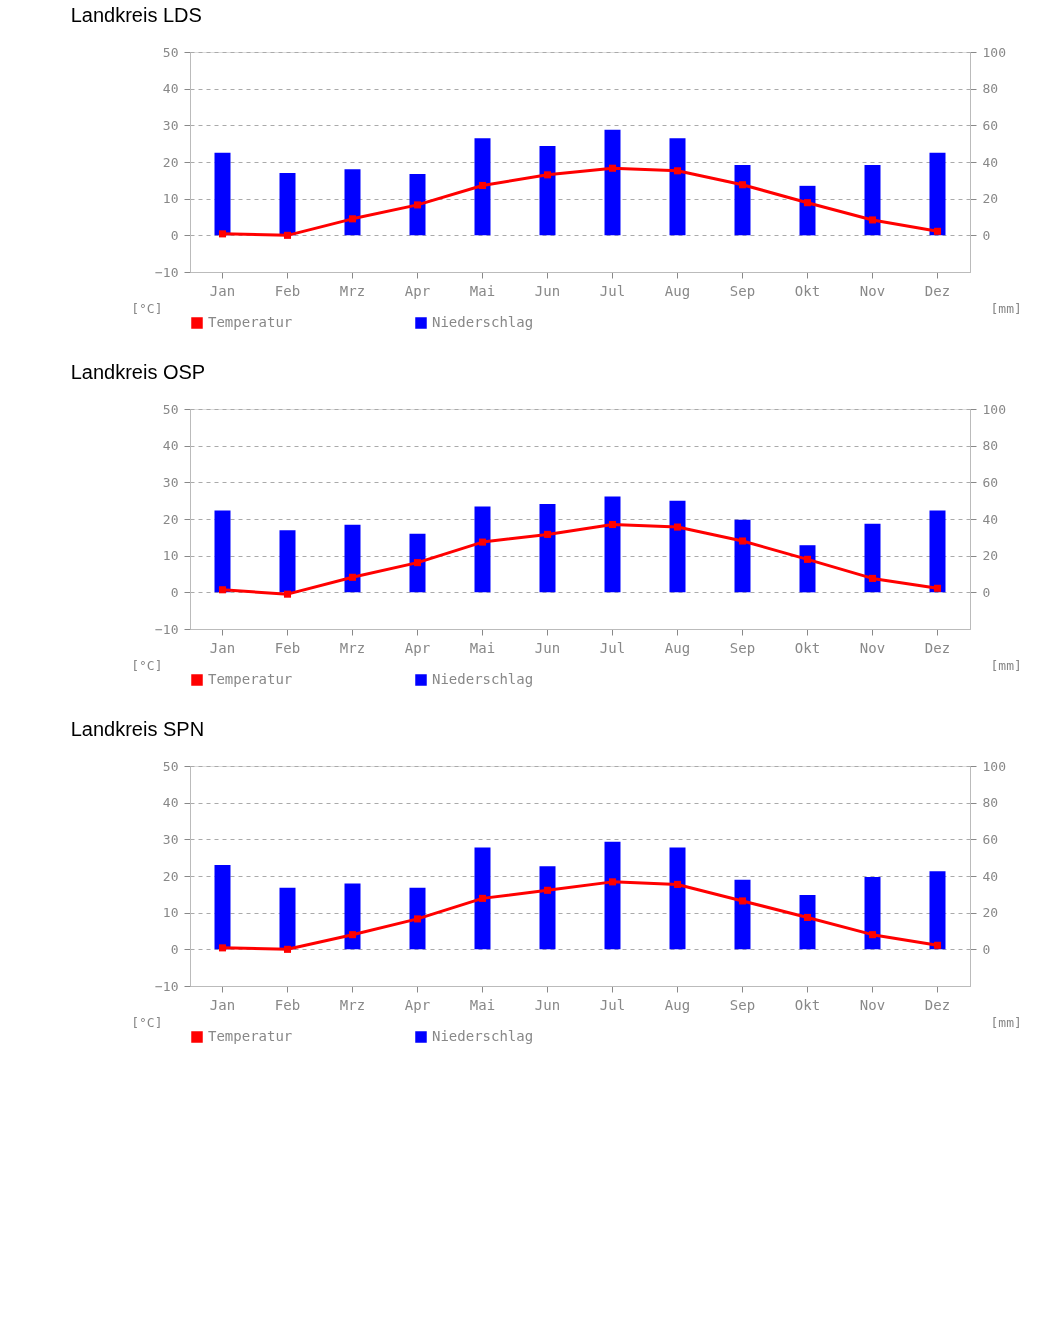  What do you see at coordinates (994, 52) in the screenshot?
I see `y2-tick-label: 100` at bounding box center [994, 52].